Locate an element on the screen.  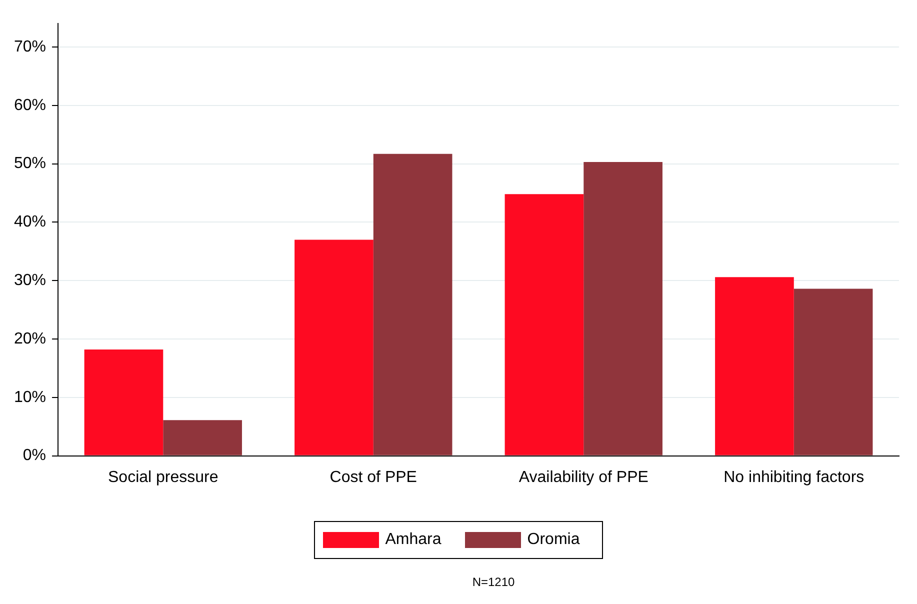
y-tick-label: 20% is located at coordinates (30, 339).